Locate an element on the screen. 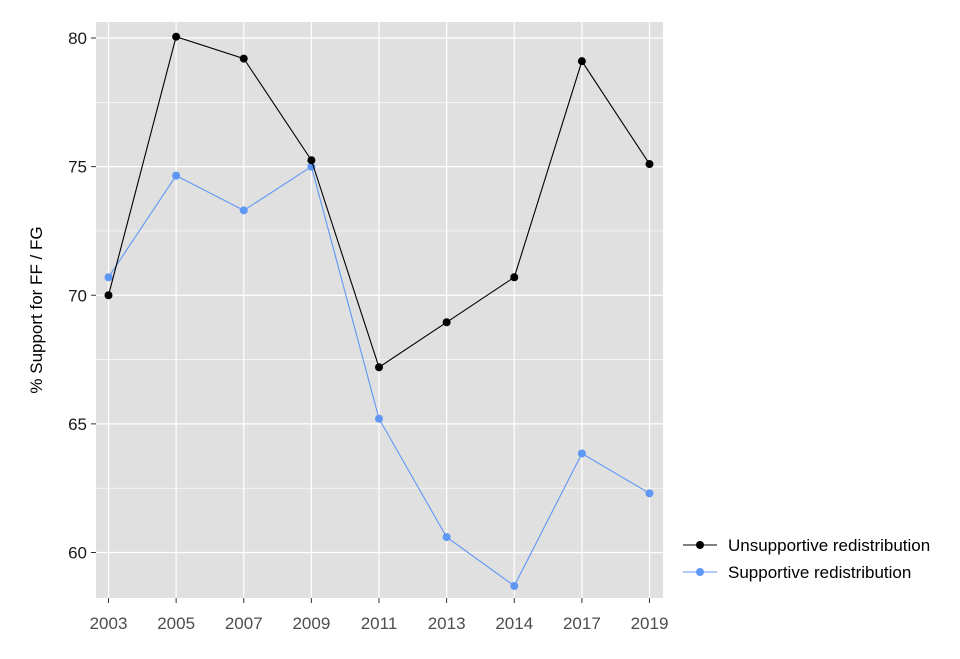 Image resolution: width=960 pixels, height=659 pixels. y-axis: 60 65 70 75 80 is located at coordinates (82, 296).